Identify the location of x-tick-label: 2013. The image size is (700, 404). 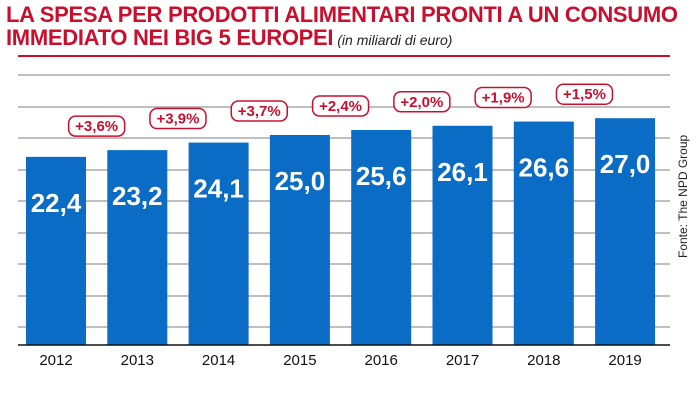
(137, 360).